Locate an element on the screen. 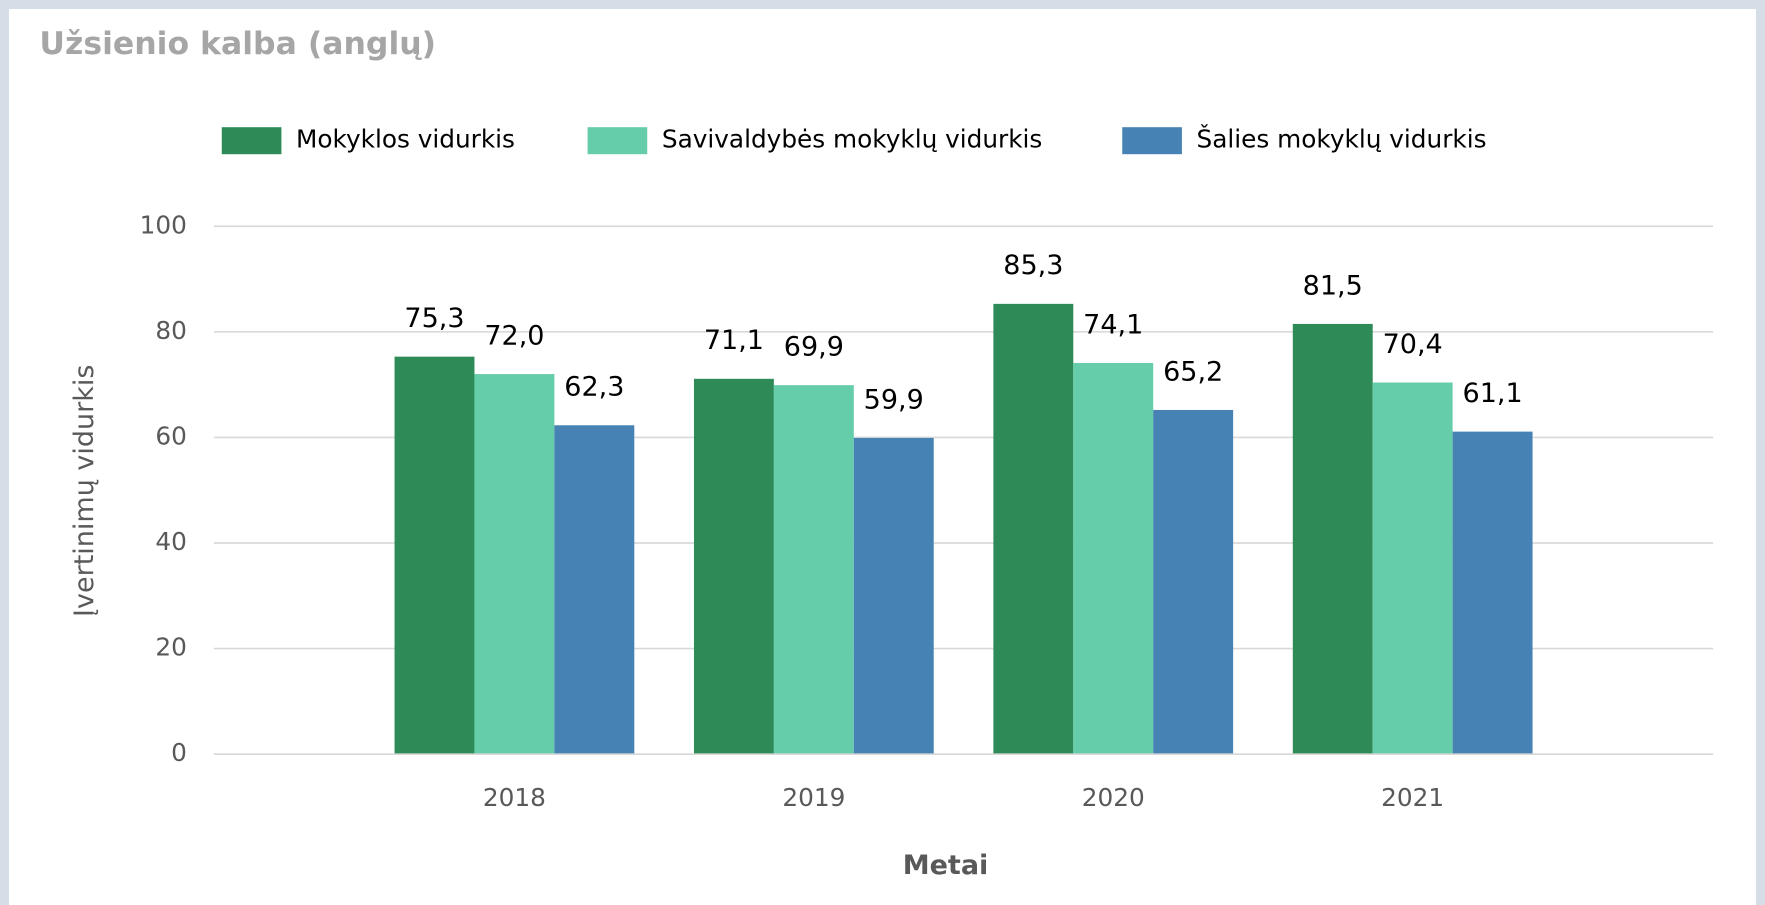  data-label: 85,3 is located at coordinates (1033, 265).